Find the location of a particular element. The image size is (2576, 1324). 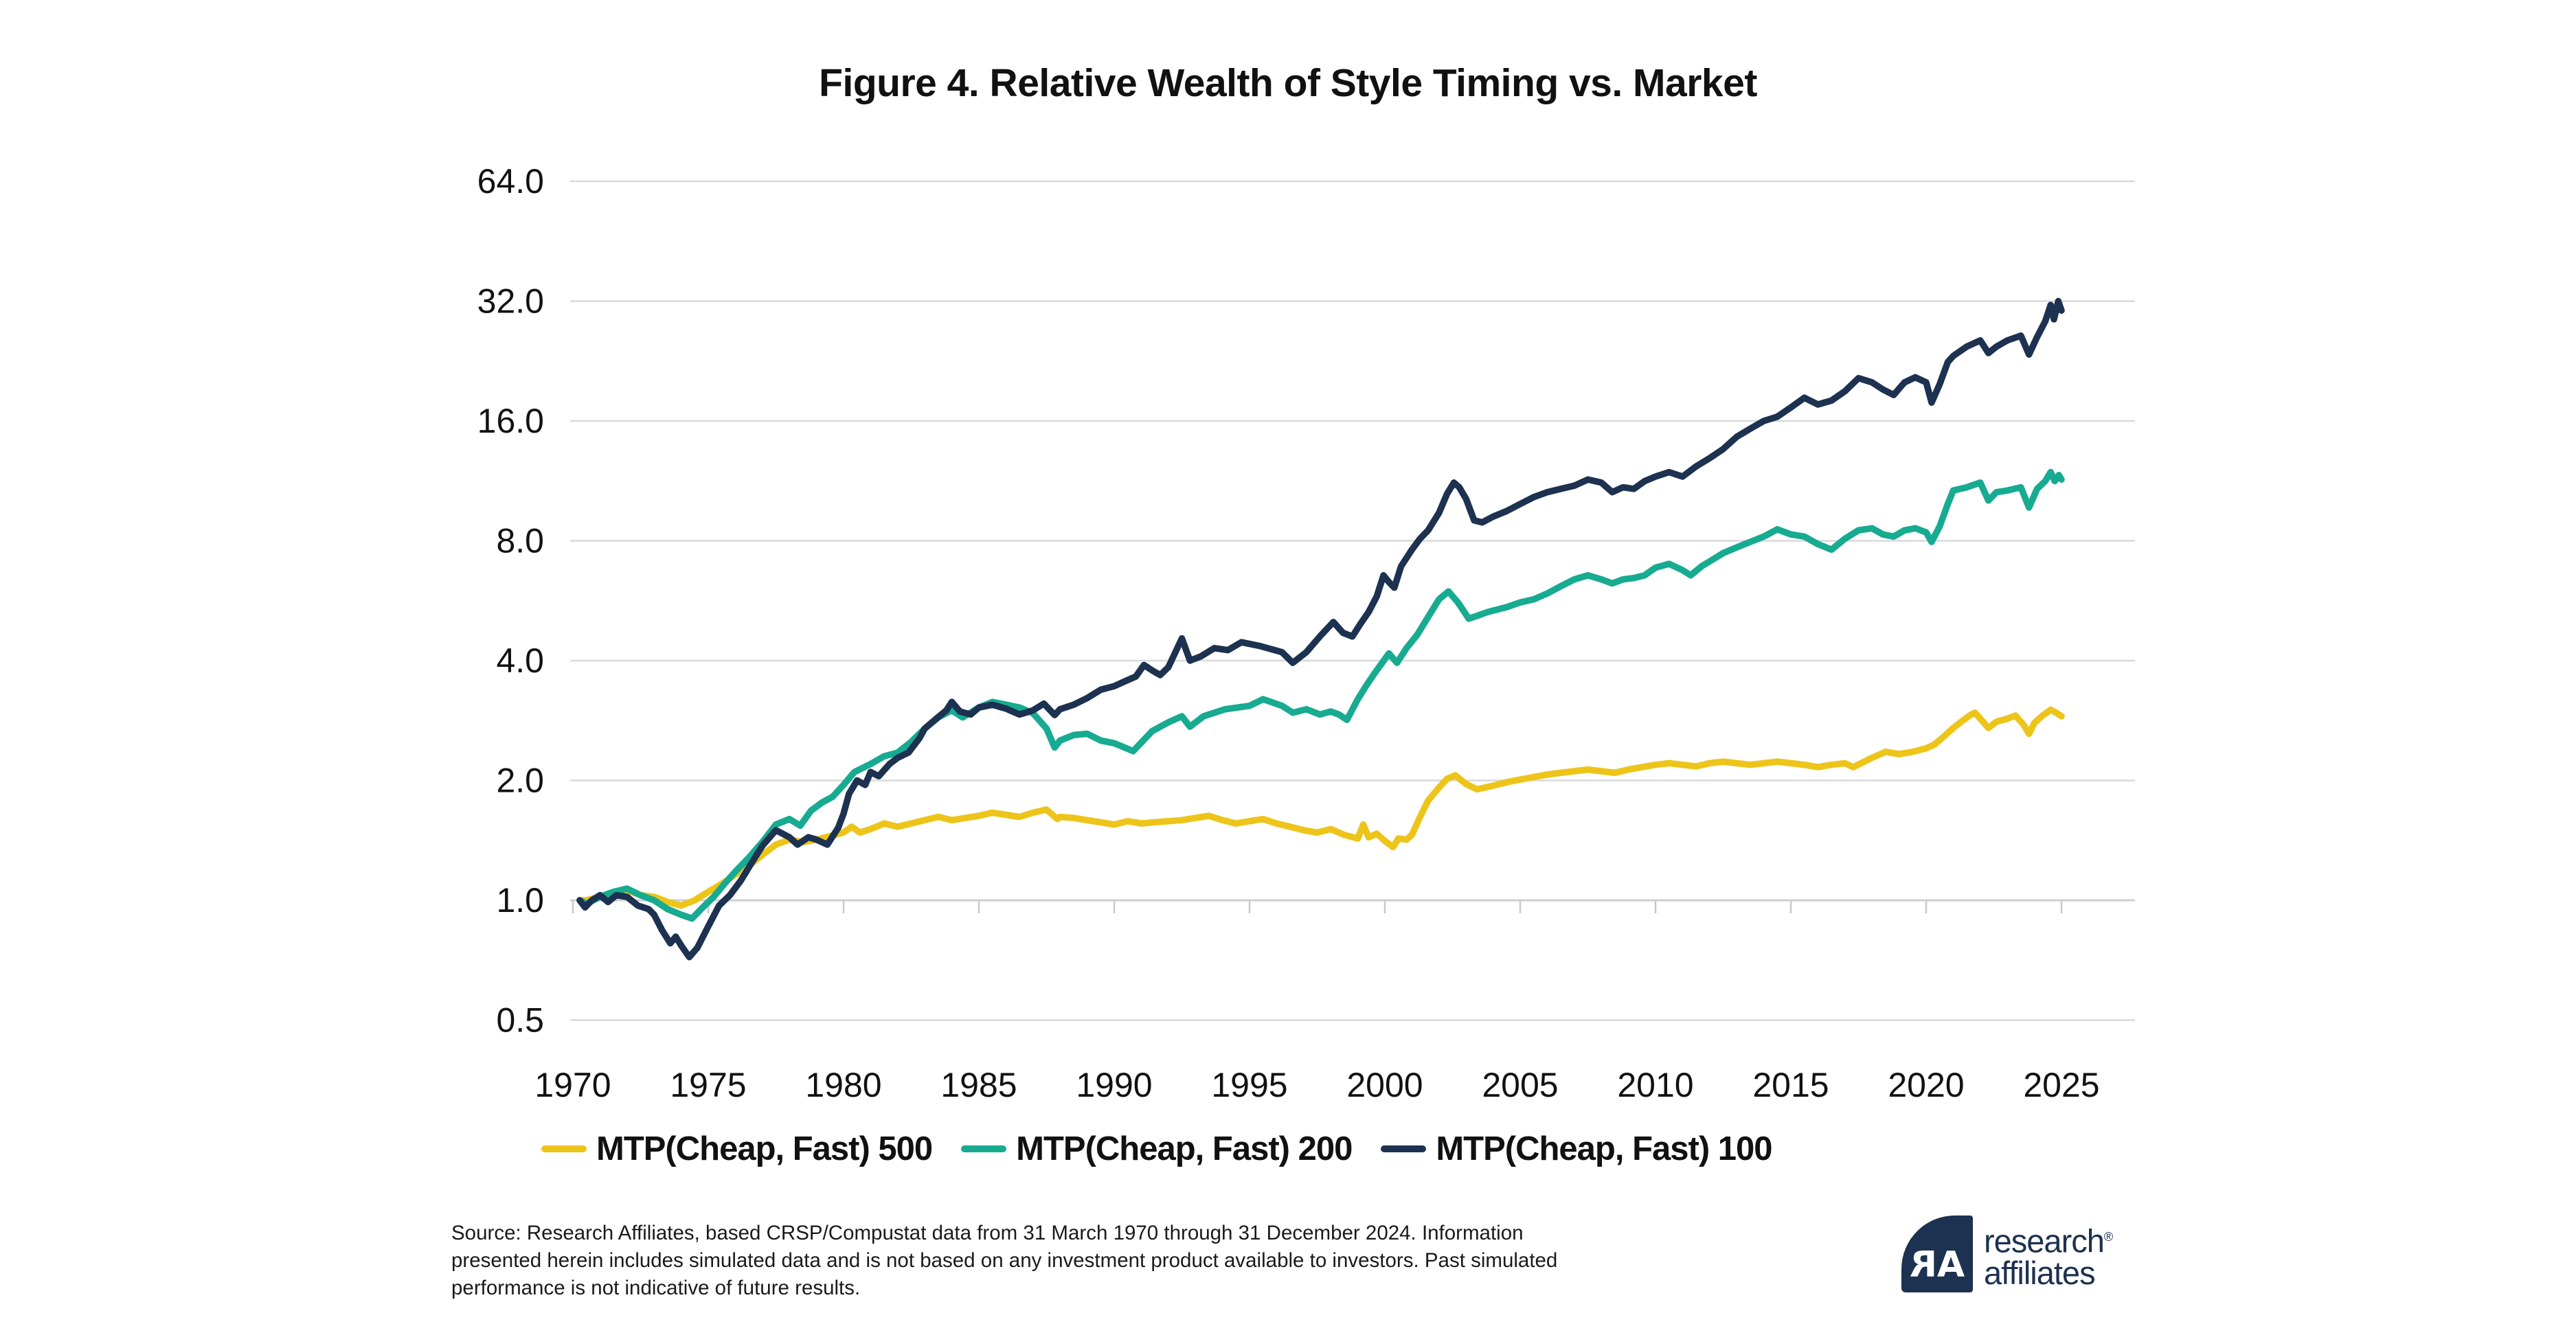

logo-word-affiliates: affiliates is located at coordinates (2040, 1272).